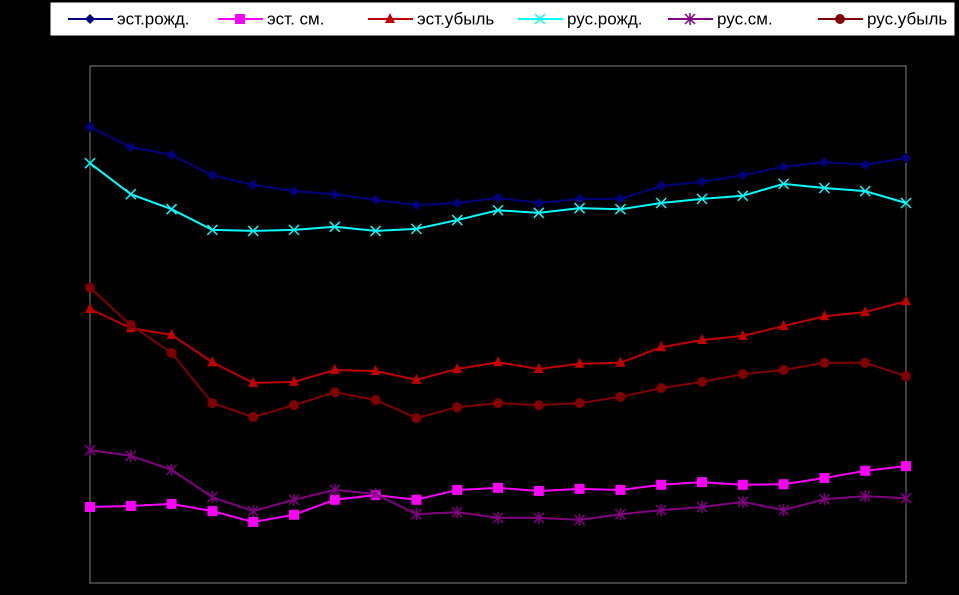 The width and height of the screenshot is (959, 595). What do you see at coordinates (907, 18) in the screenshot?
I see `legend-label: рус.убыль` at bounding box center [907, 18].